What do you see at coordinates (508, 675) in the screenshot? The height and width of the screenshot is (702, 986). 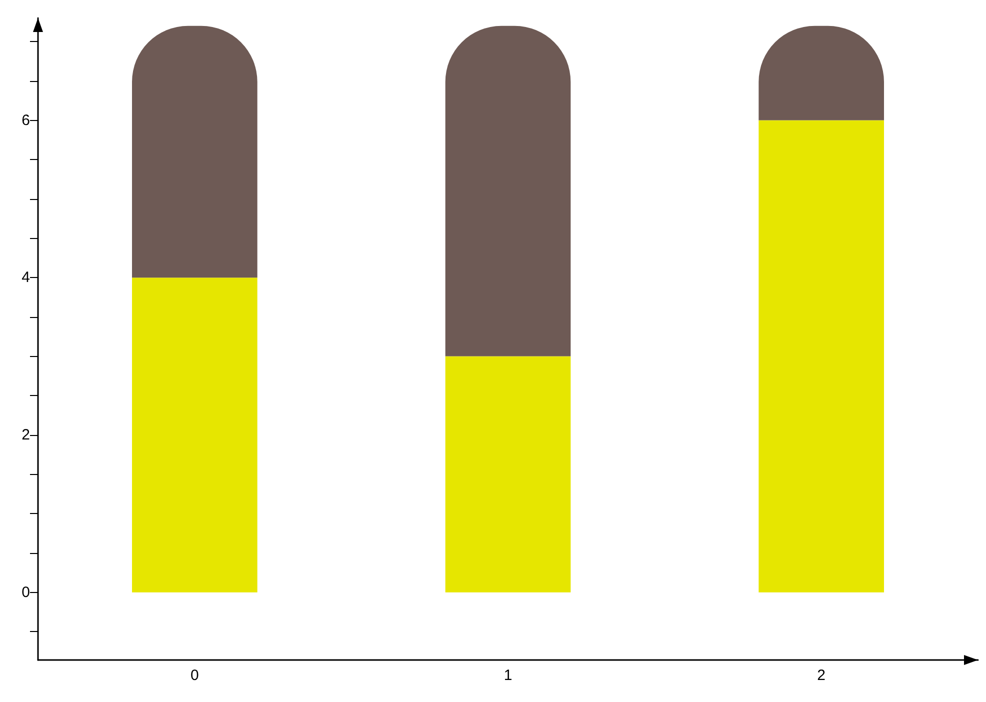 I see `x-tick-label: 1` at bounding box center [508, 675].